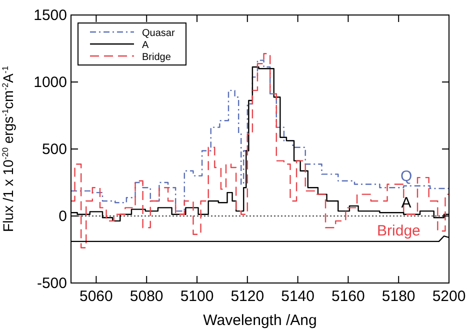 The width and height of the screenshot is (469, 332). What do you see at coordinates (260, 320) in the screenshot?
I see `x-axis-title: Wavelength /Ang` at bounding box center [260, 320].